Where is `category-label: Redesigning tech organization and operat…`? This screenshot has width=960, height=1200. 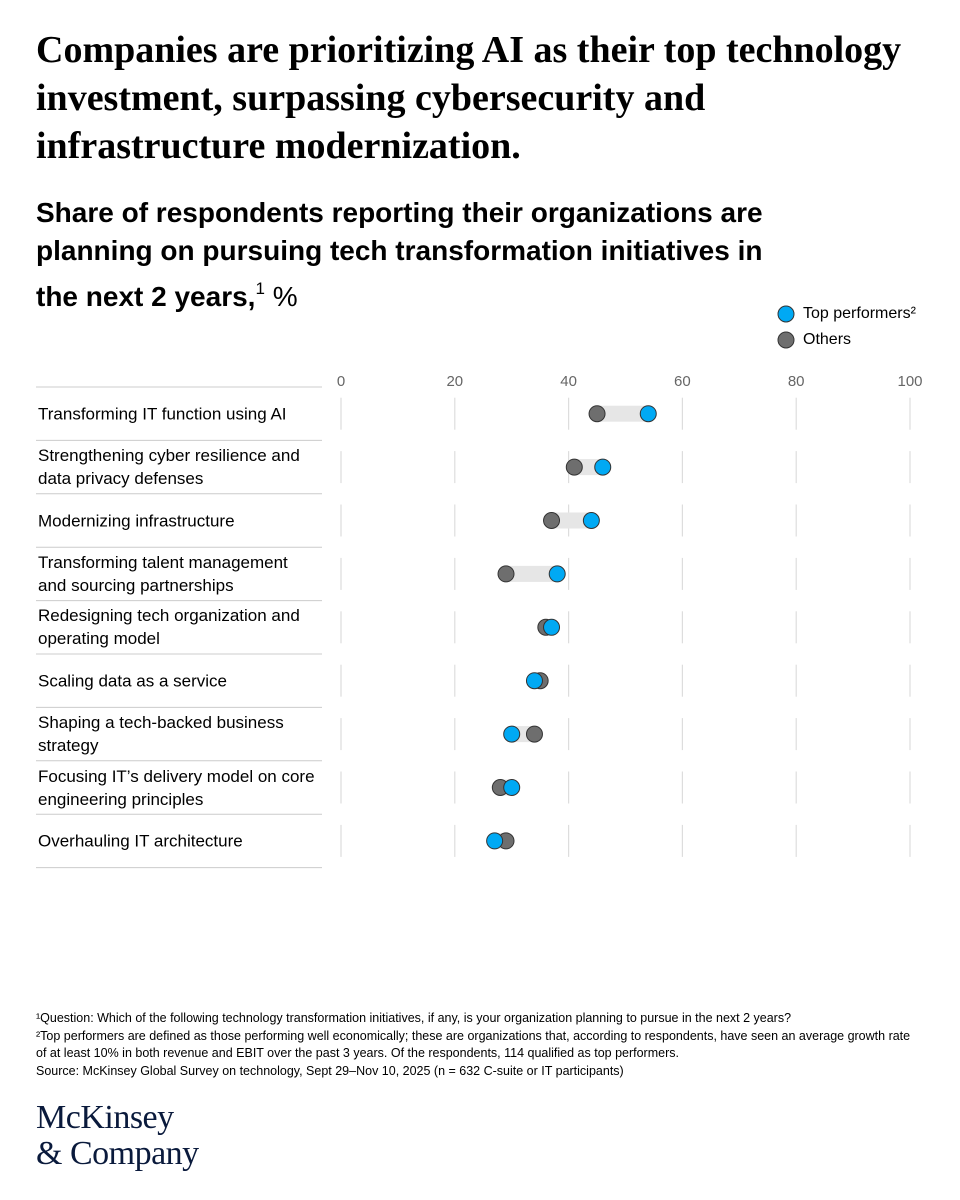 category-label: Redesigning tech organization and operat… is located at coordinates (169, 627).